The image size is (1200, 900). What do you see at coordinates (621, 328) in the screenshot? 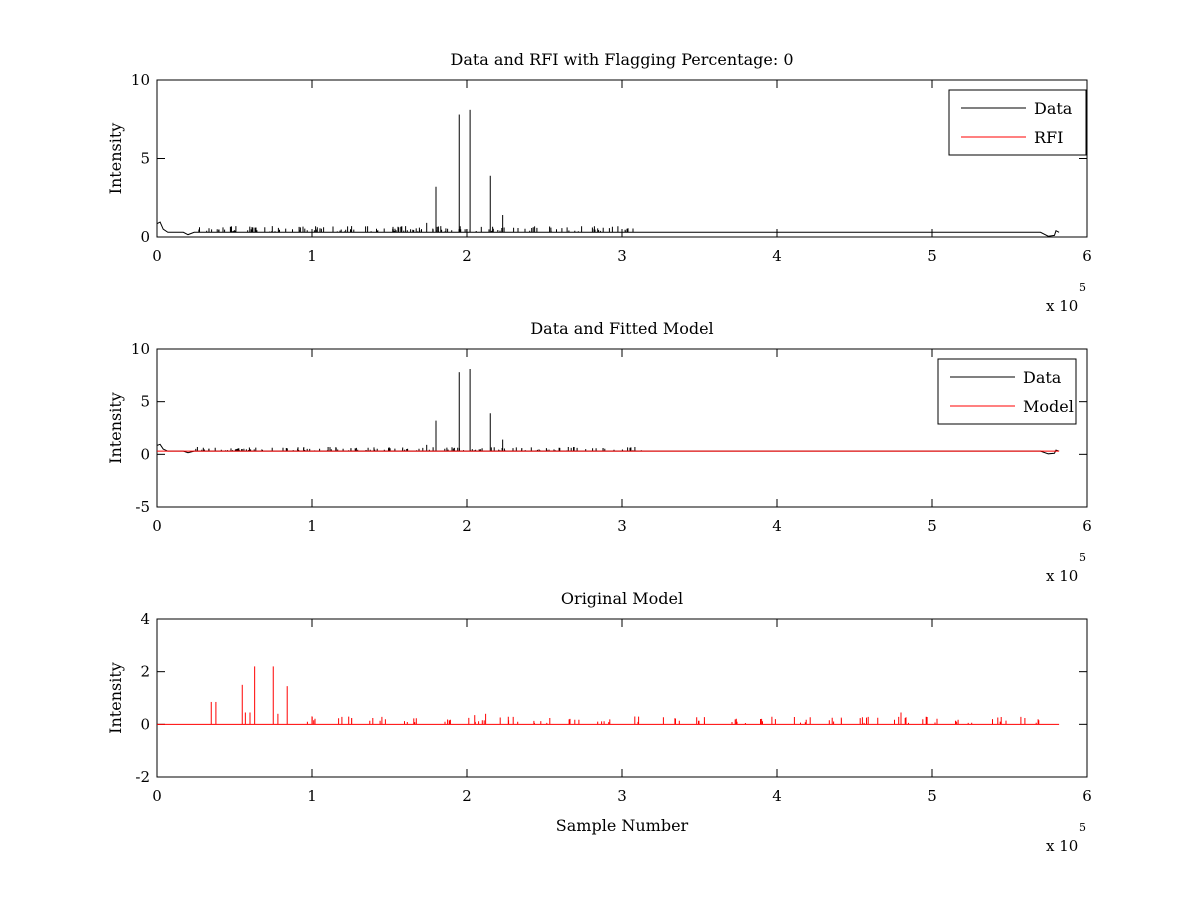
I see `chart-title: Data and Fitted Model` at bounding box center [621, 328].